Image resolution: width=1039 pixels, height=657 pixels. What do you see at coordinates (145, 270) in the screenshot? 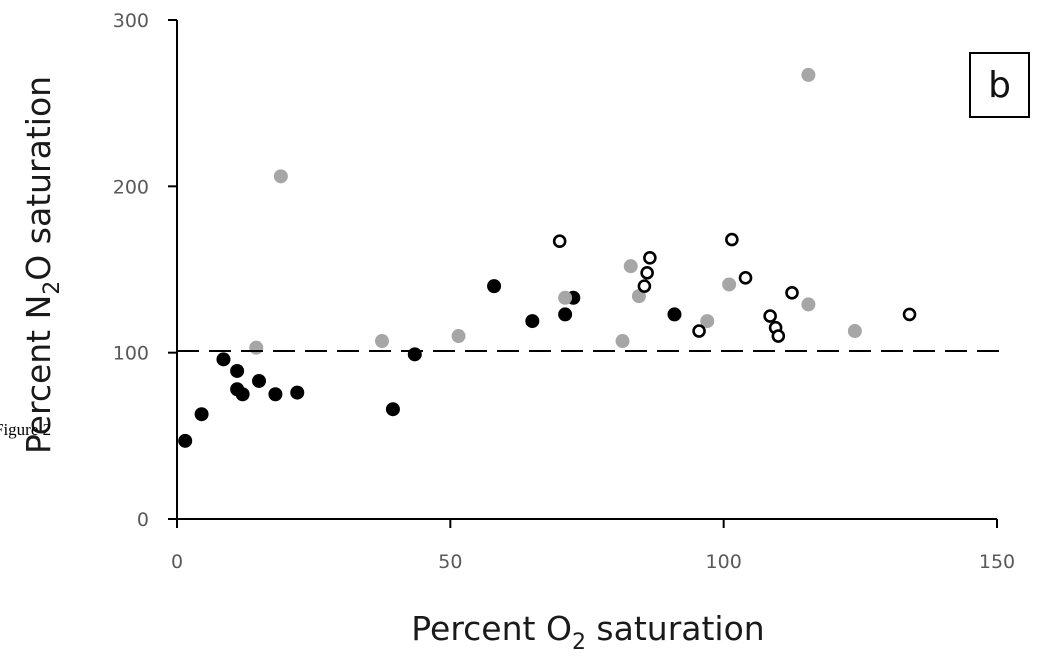
I see `y-ticks: 0 100 200 300` at bounding box center [145, 270].